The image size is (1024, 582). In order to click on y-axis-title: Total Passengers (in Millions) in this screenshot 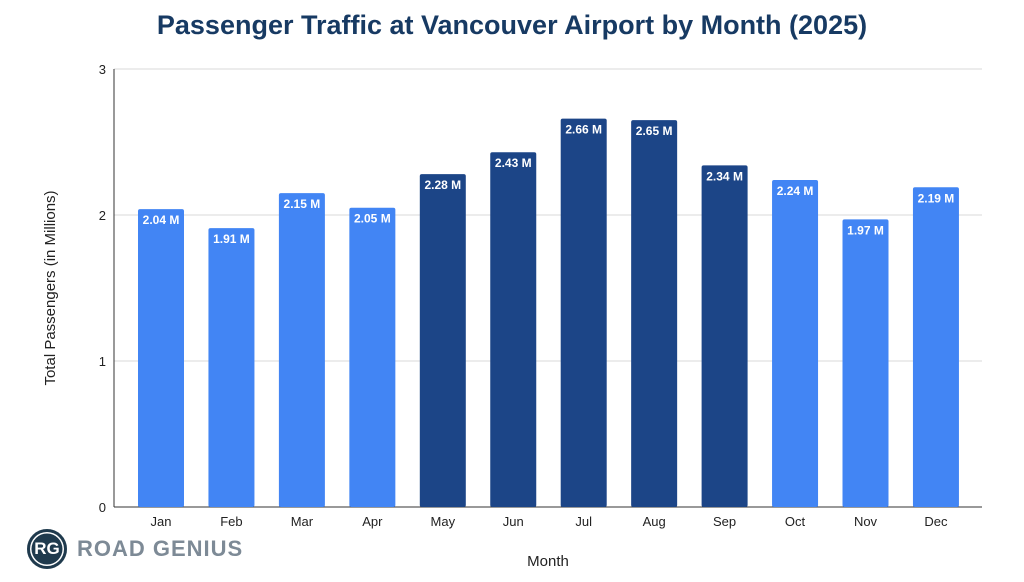, I will do `click(50, 287)`.